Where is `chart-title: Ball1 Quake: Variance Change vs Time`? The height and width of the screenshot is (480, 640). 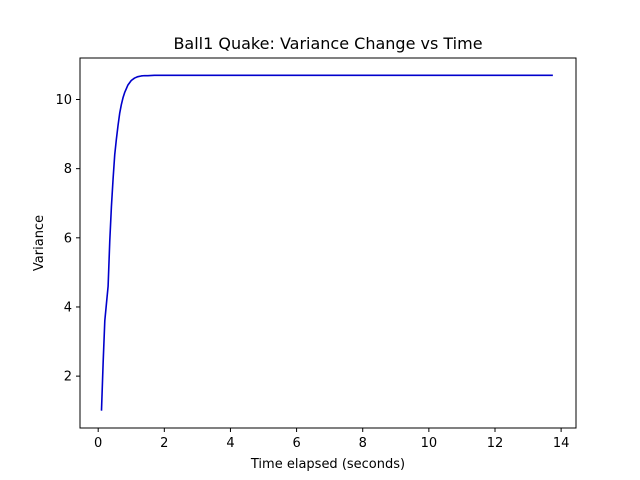
chart-title: Ball1 Quake: Variance Change vs Time is located at coordinates (327, 43).